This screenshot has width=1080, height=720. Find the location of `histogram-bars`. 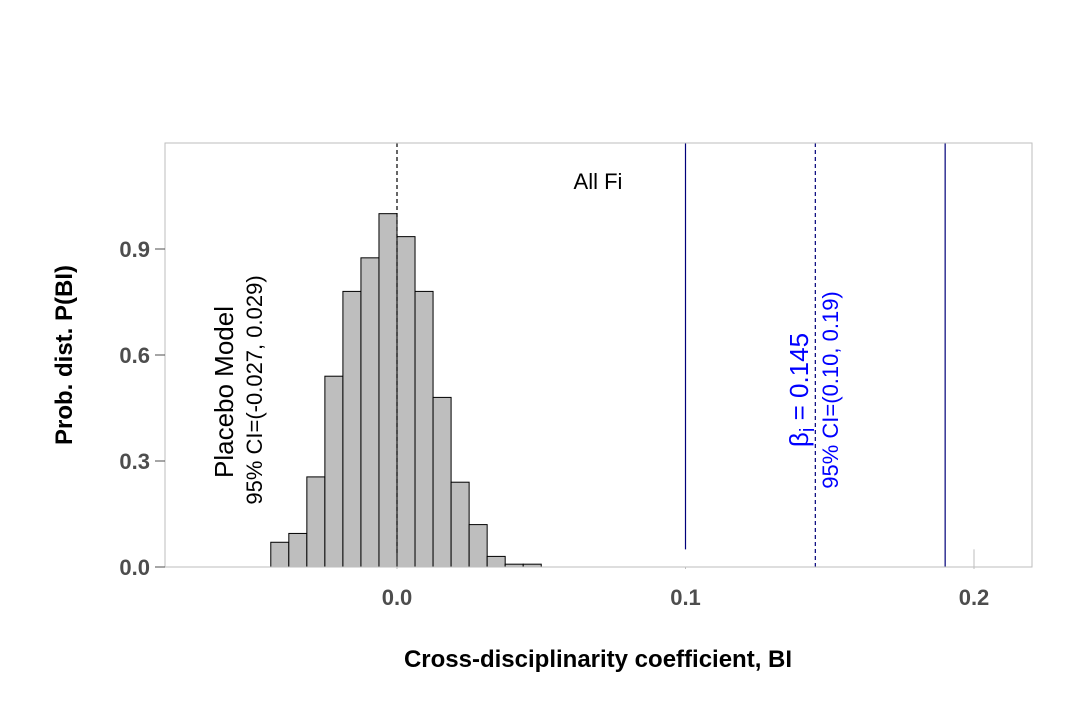

histogram-bars is located at coordinates (406, 390).